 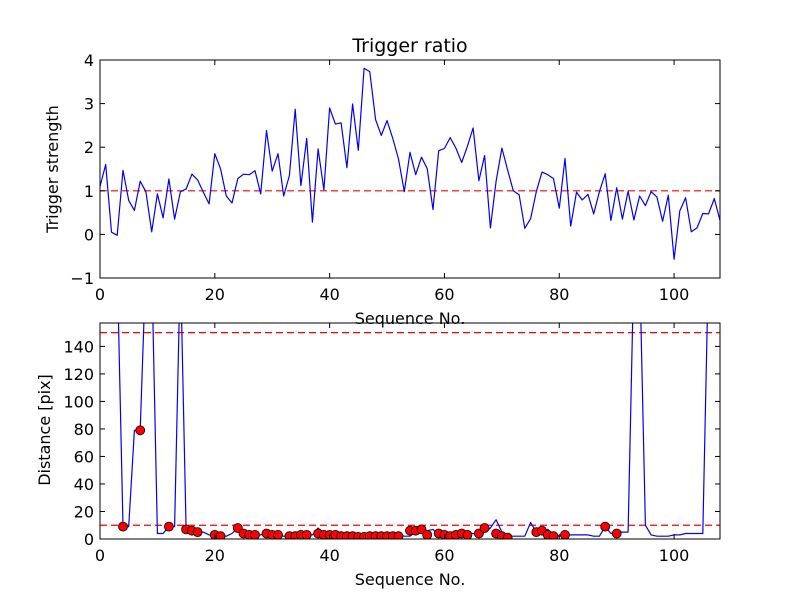 What do you see at coordinates (89, 191) in the screenshot?
I see `y-tick-label: 1` at bounding box center [89, 191].